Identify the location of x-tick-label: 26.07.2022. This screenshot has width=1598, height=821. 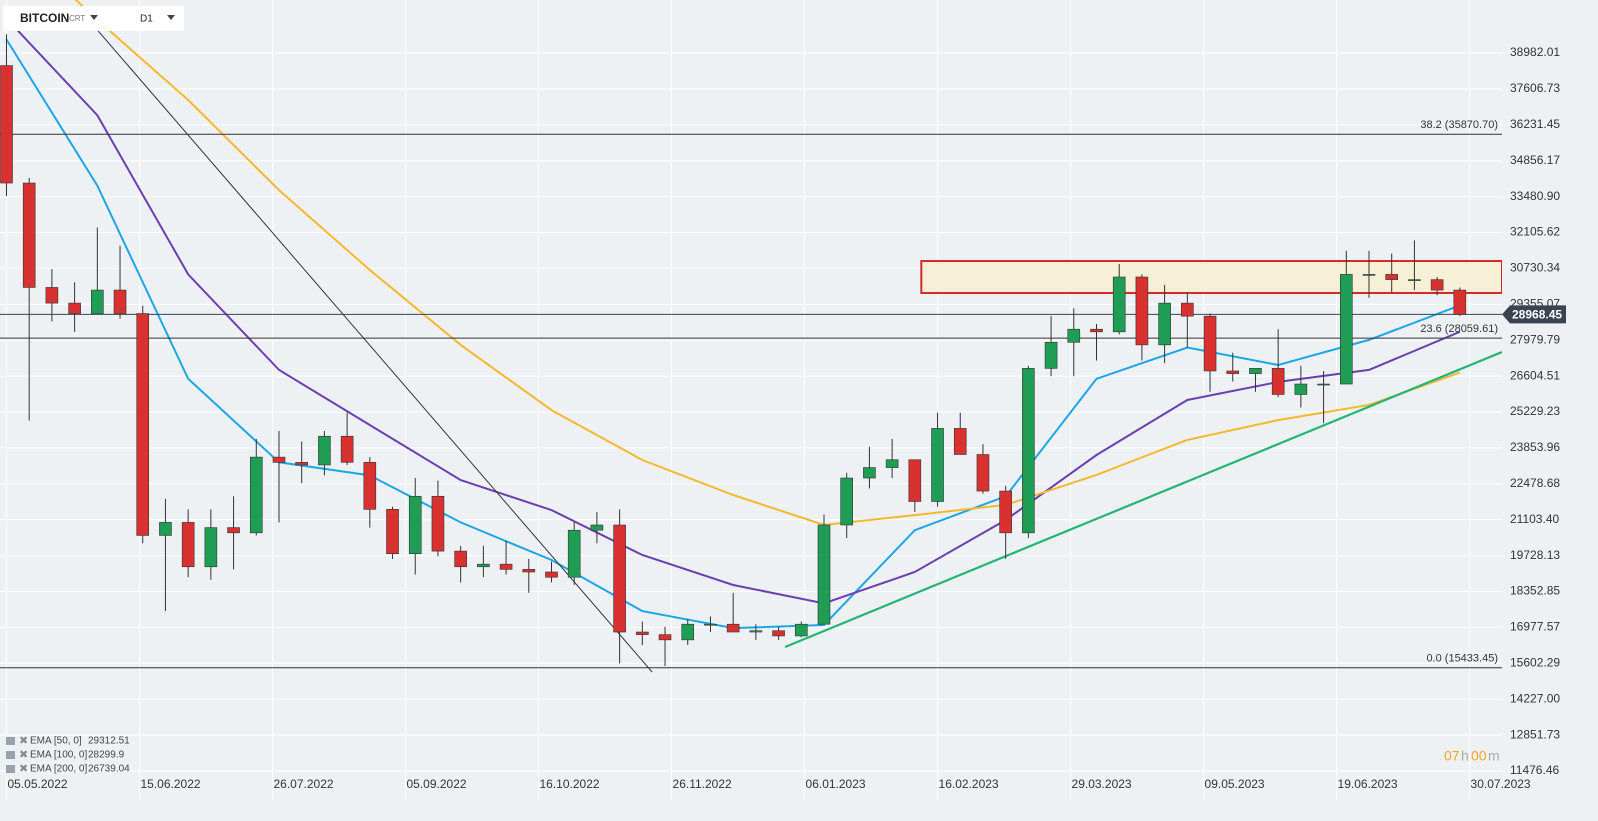
(304, 784).